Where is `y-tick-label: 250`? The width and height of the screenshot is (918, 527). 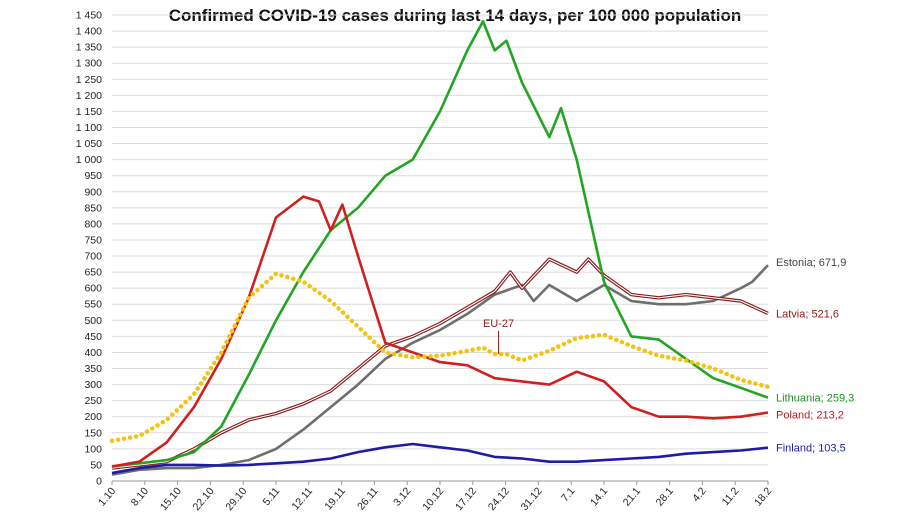 y-tick-label: 250 is located at coordinates (93, 401).